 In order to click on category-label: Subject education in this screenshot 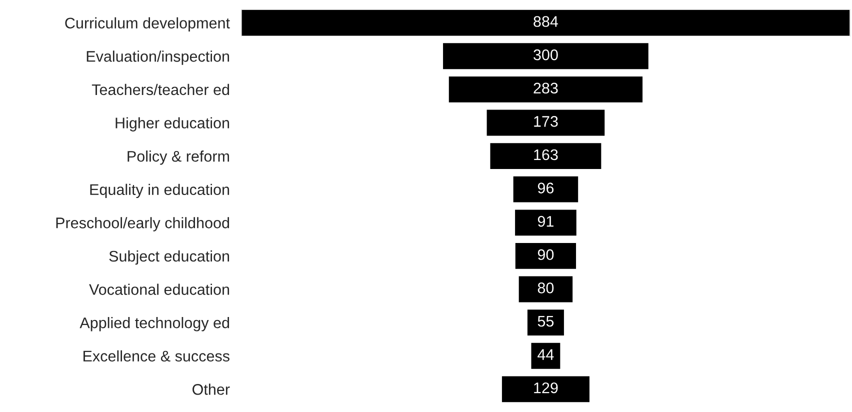, I will do `click(169, 257)`.